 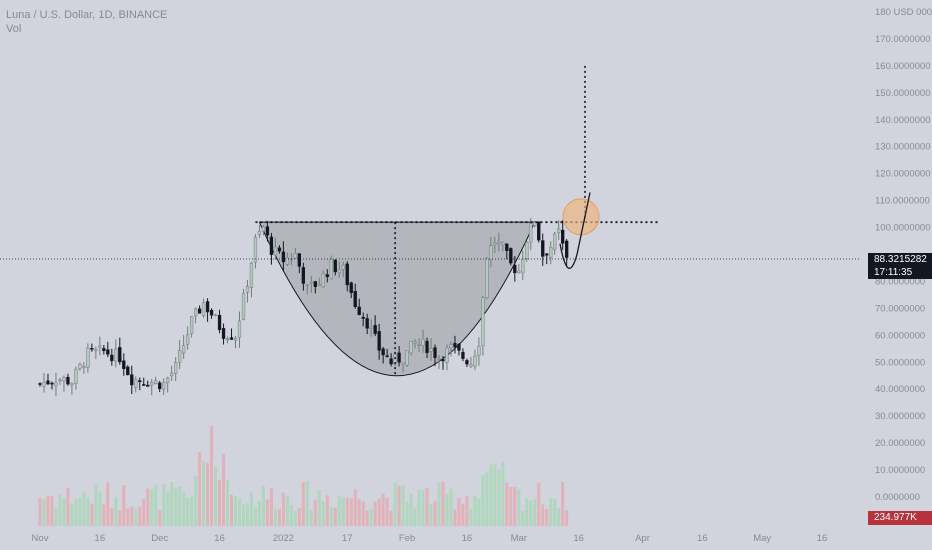 I want to click on y-tick-label: 50.0000000, so click(x=900, y=362).